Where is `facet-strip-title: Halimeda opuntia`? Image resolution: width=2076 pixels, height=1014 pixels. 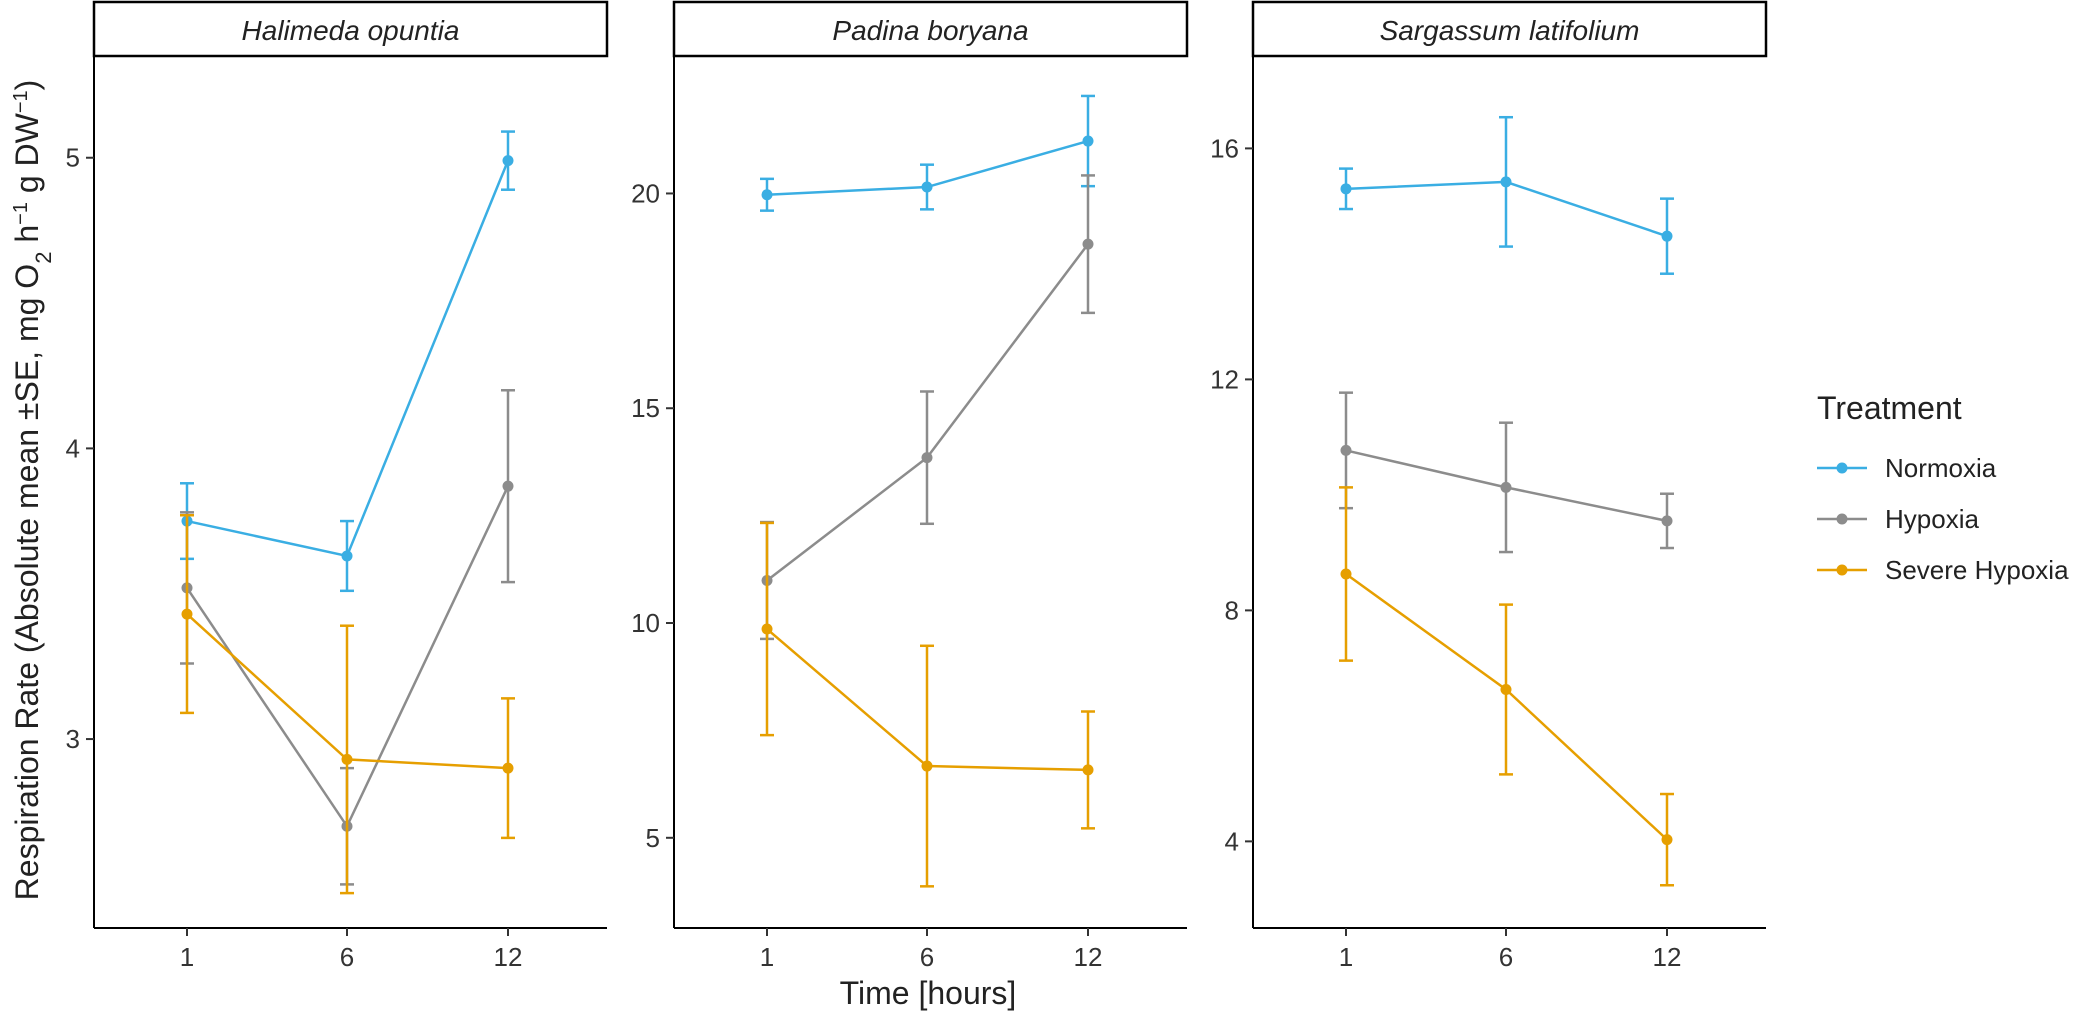 facet-strip-title: Halimeda opuntia is located at coordinates (351, 30).